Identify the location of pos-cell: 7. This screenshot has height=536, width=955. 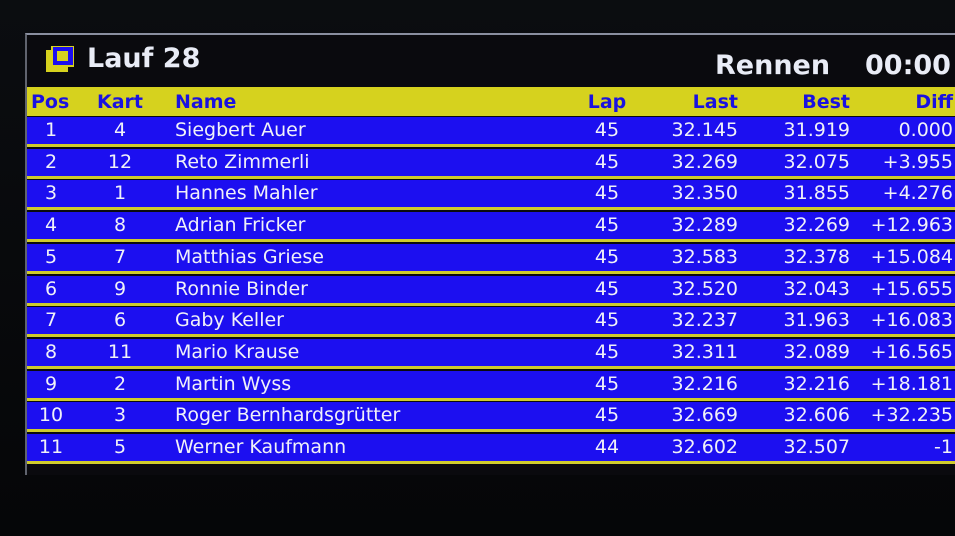
(51, 320).